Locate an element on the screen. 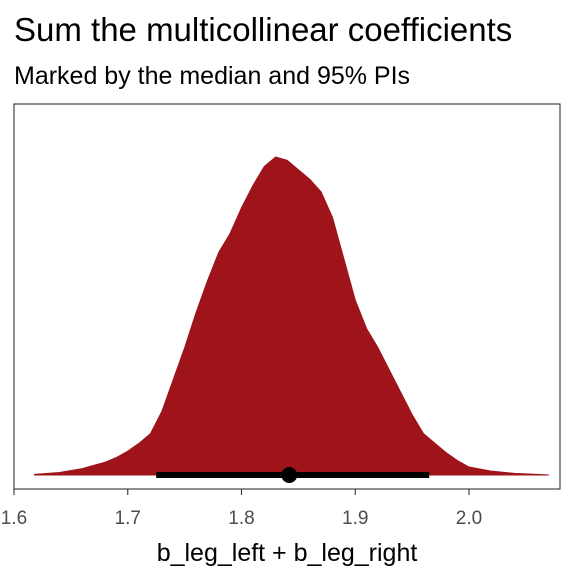 This screenshot has width=576, height=576. x-axis-title: b_leg_left + b_leg_right is located at coordinates (287, 553).